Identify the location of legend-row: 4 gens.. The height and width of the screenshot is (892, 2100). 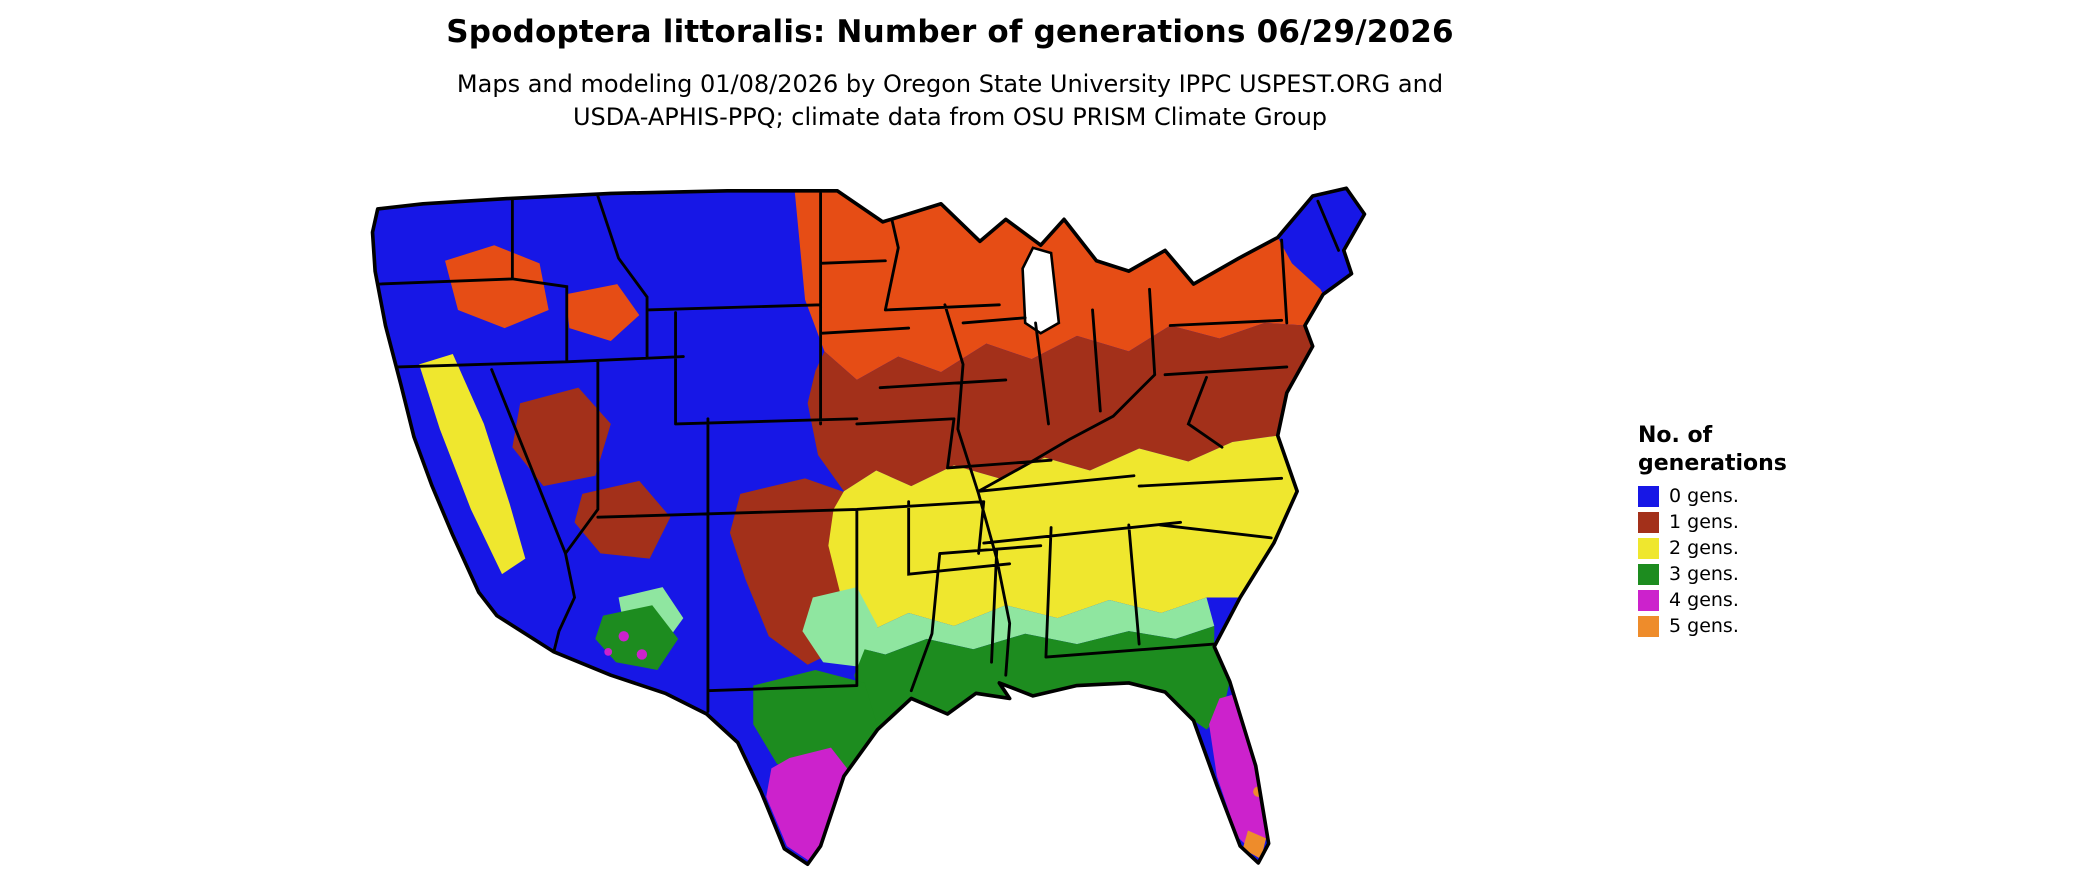
(1738, 600).